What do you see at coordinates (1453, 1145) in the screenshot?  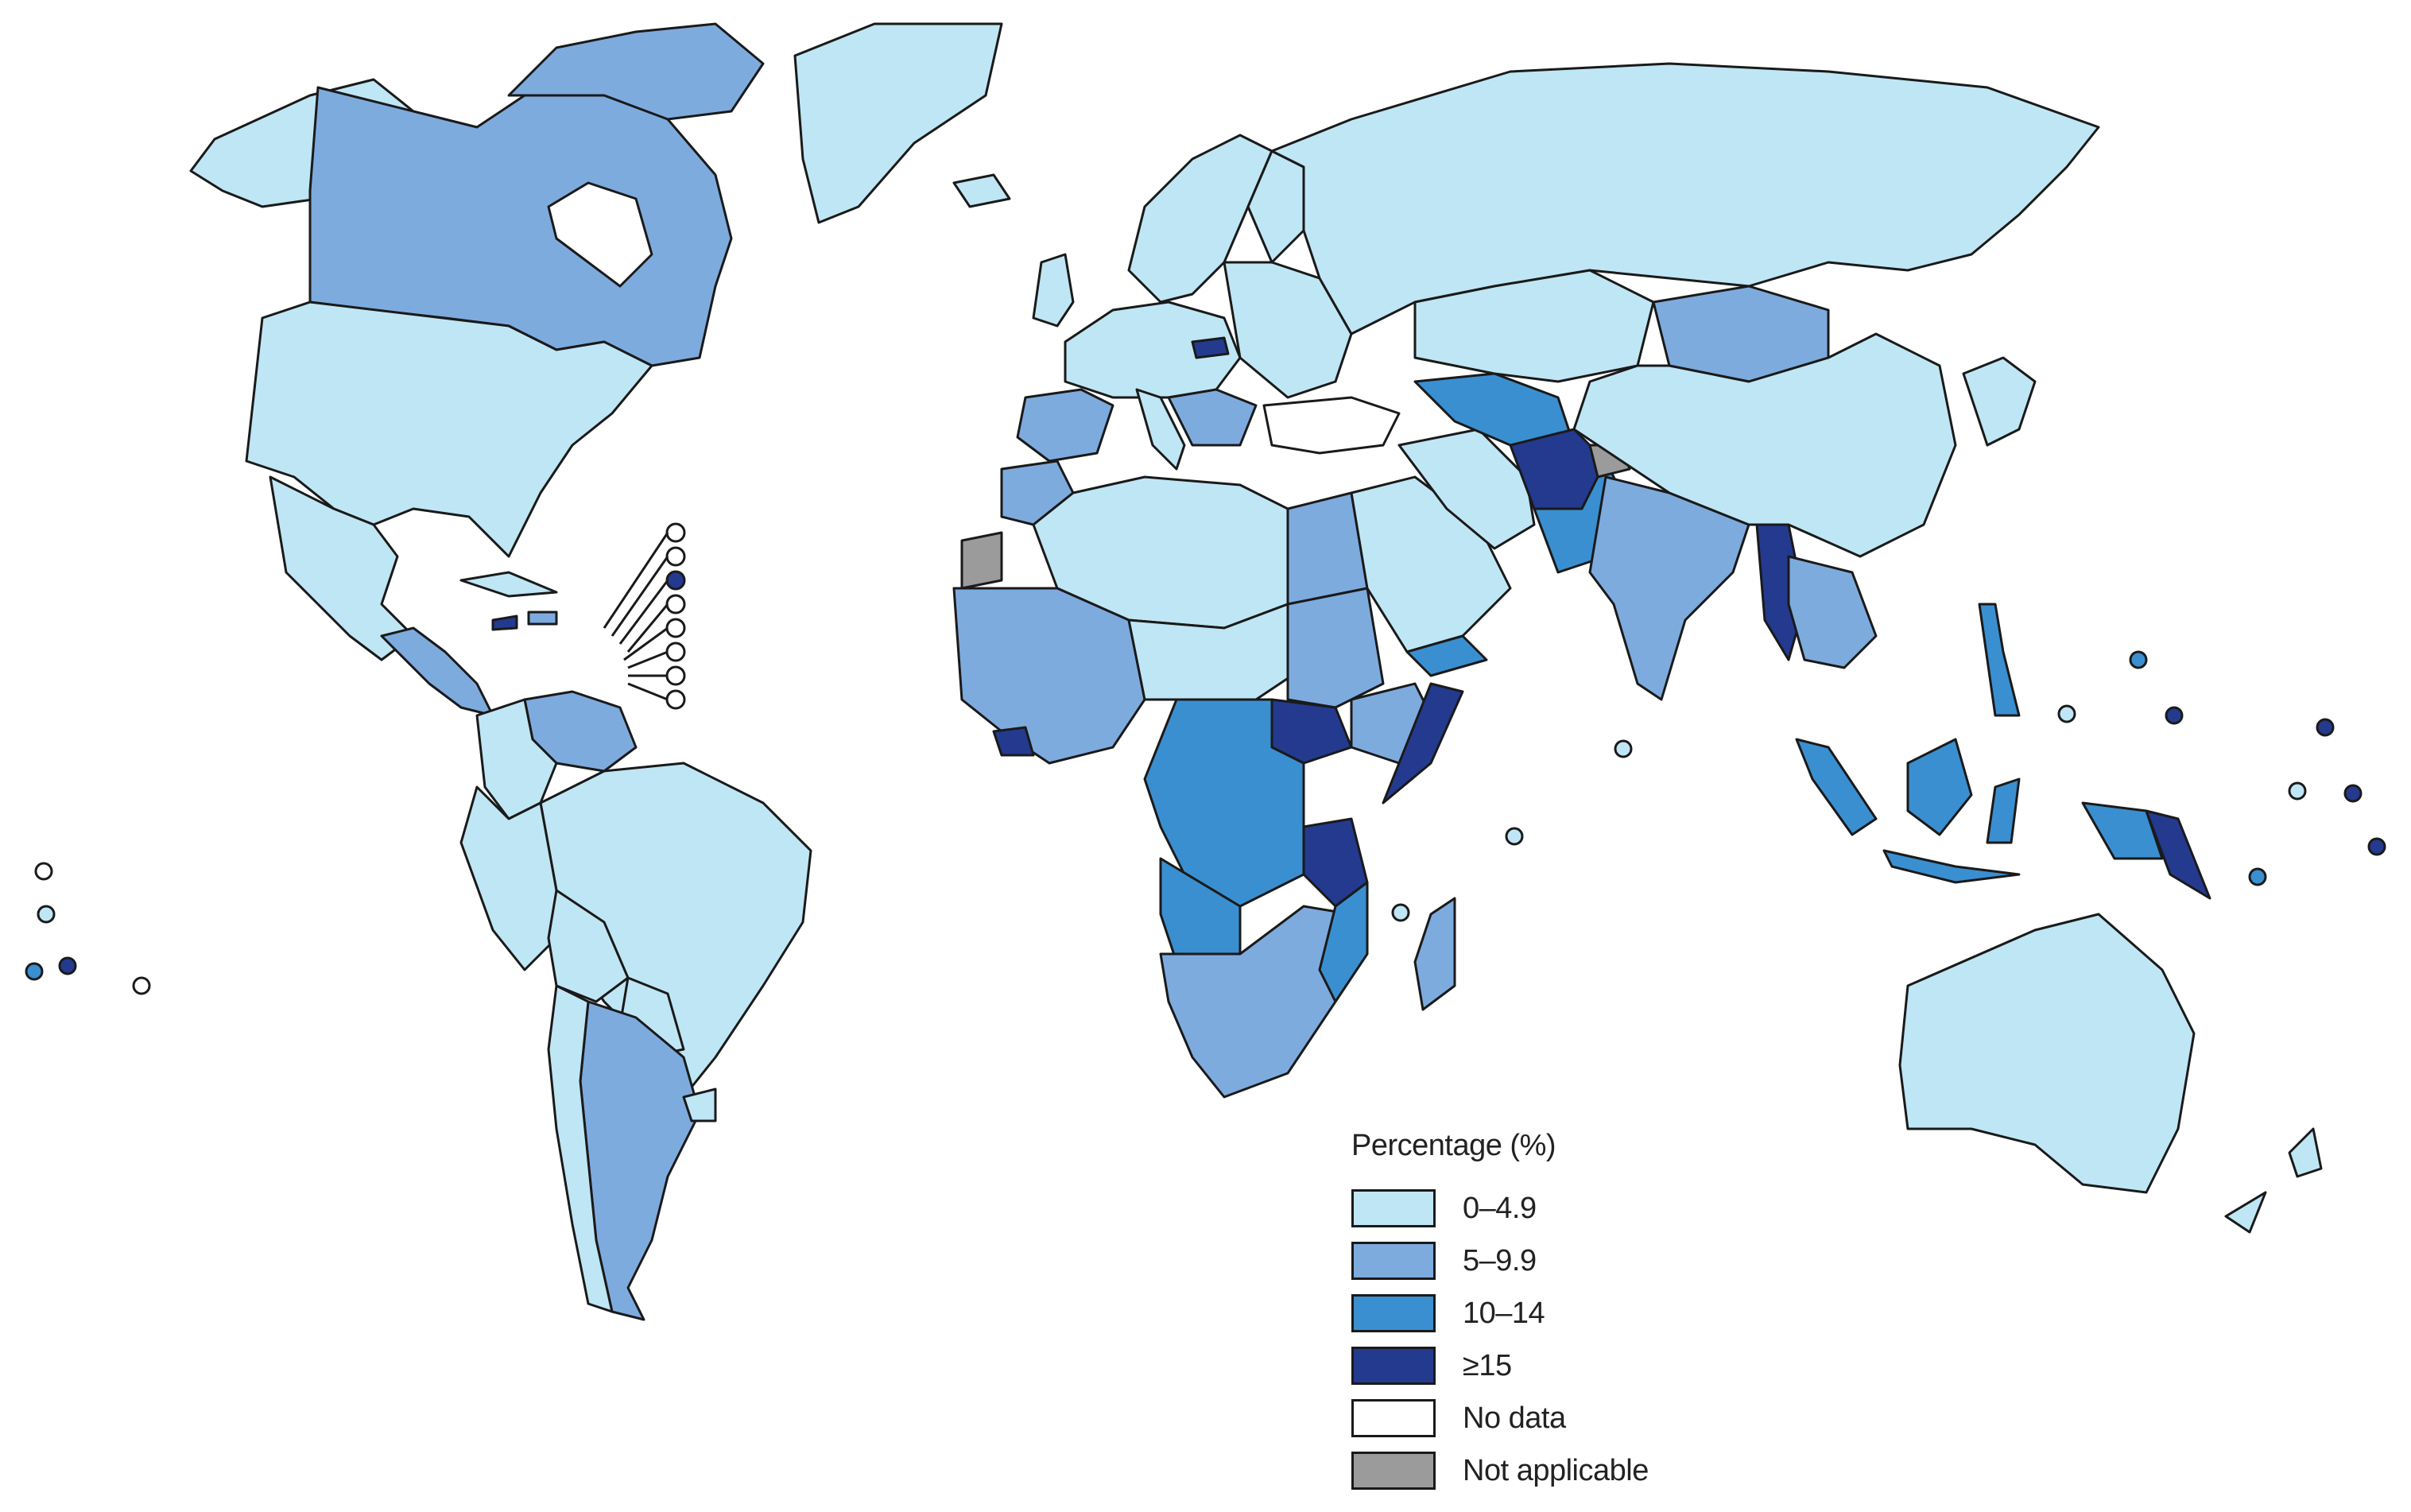 I see `legend-title: Percentage (%)` at bounding box center [1453, 1145].